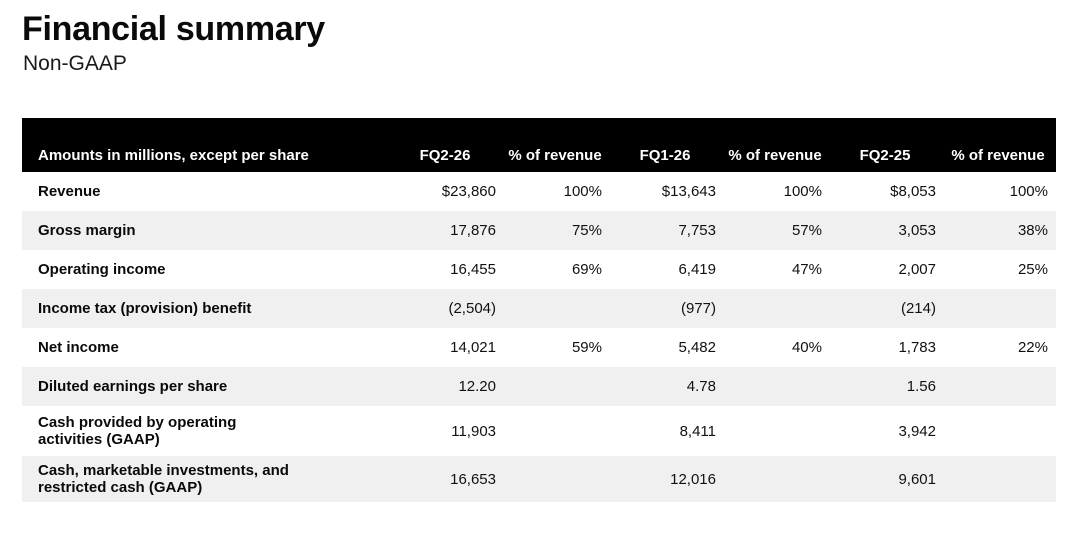  I want to click on table-cell-value: 5,482, so click(697, 347).